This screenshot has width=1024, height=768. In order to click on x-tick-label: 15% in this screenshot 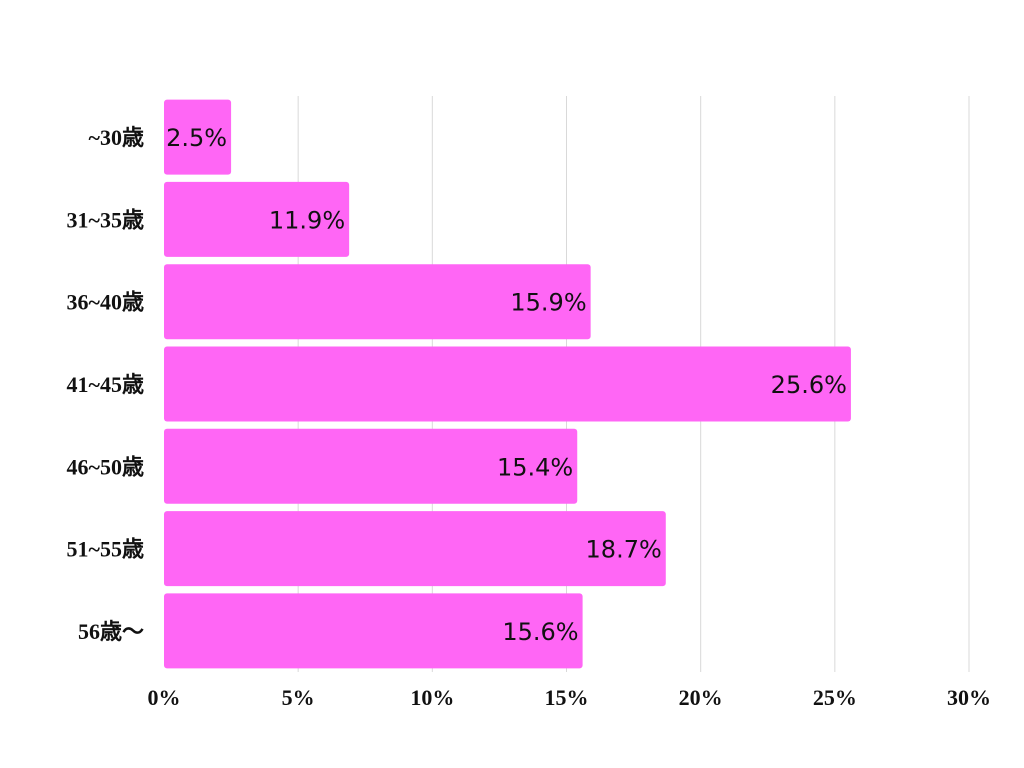, I will do `click(567, 697)`.